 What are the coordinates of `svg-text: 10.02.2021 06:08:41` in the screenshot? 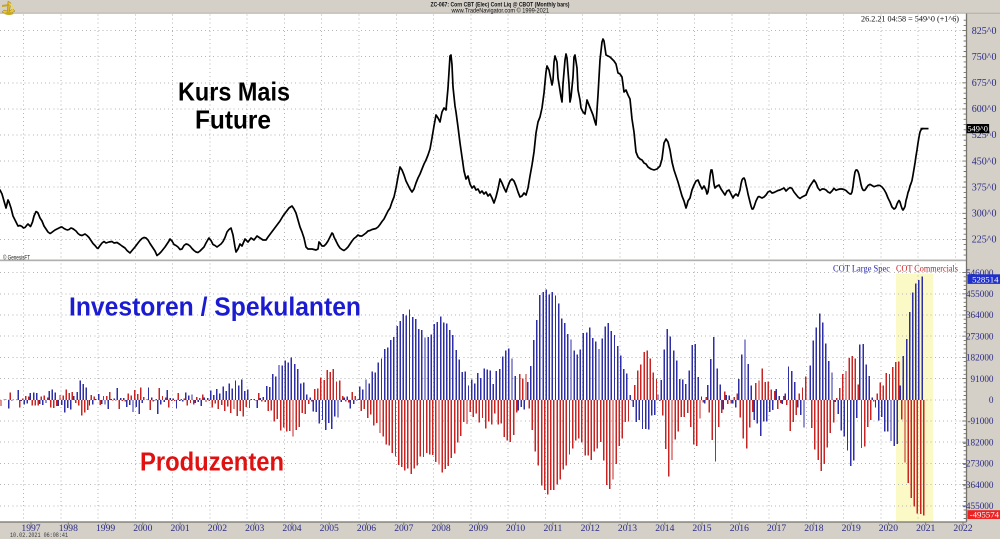 It's located at (39, 535).